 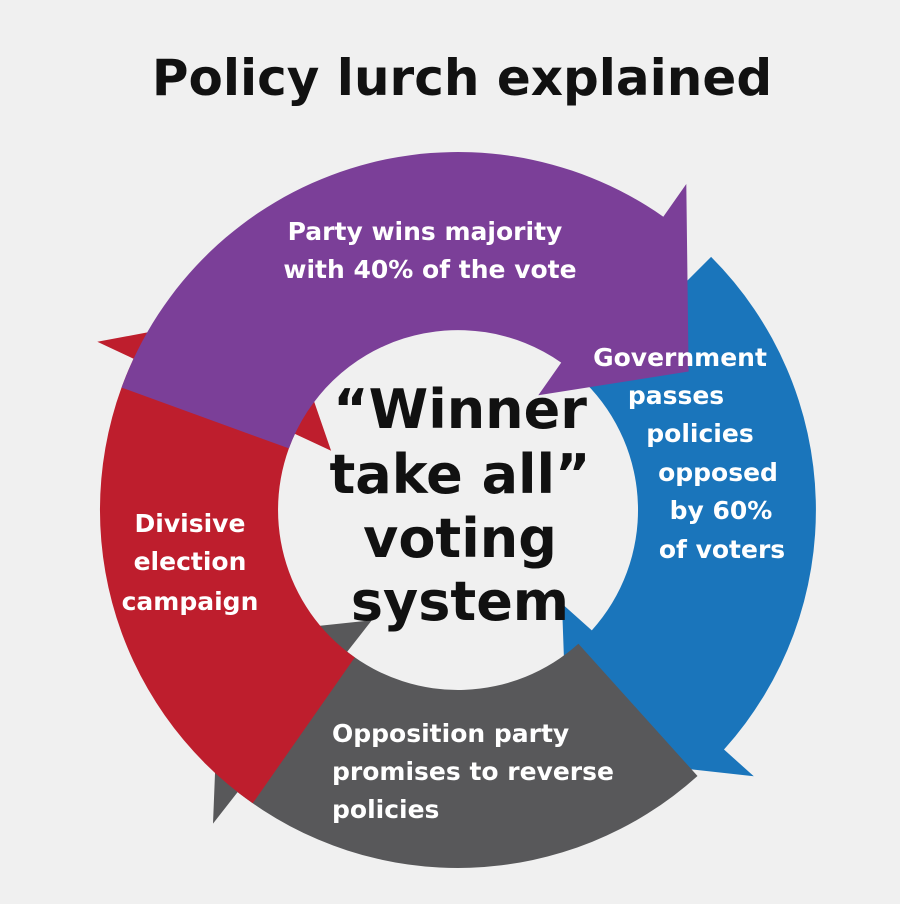 What do you see at coordinates (718, 472) in the screenshot?
I see `step-line: opposed` at bounding box center [718, 472].